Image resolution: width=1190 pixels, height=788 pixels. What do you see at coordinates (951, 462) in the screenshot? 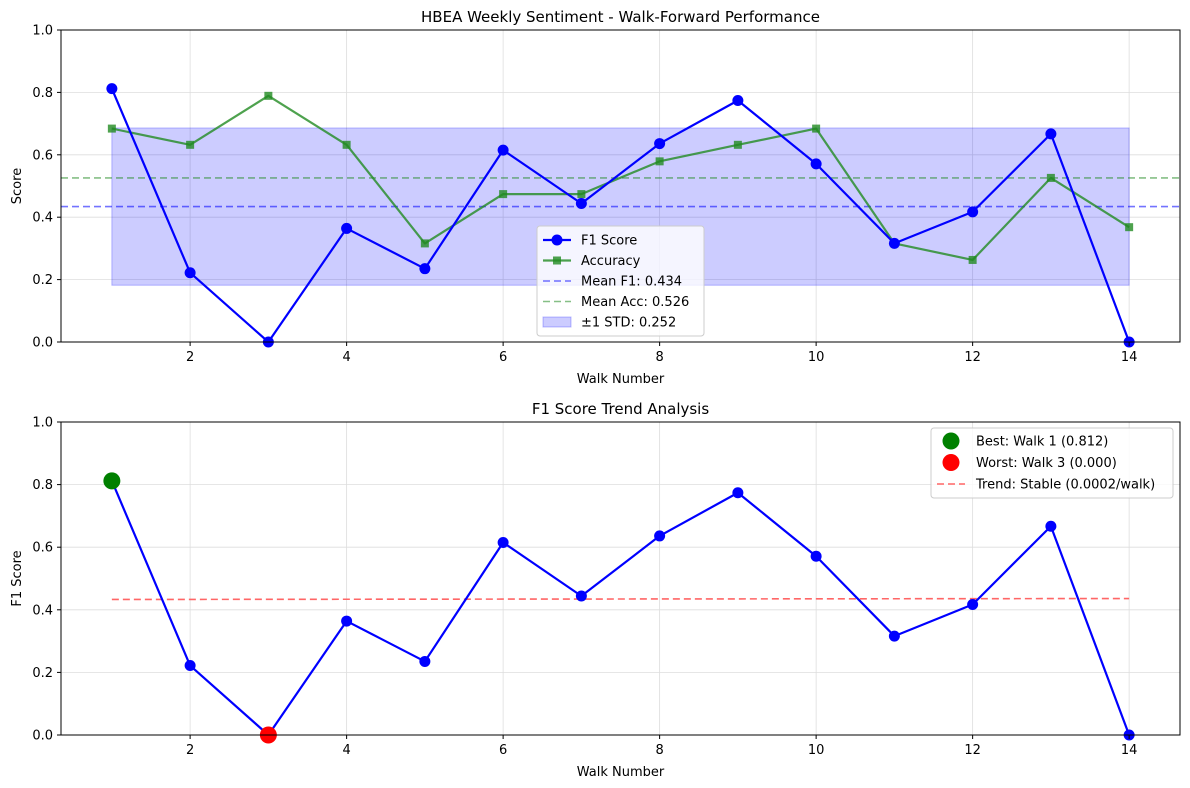
I see `legend-worst-marker` at bounding box center [951, 462].